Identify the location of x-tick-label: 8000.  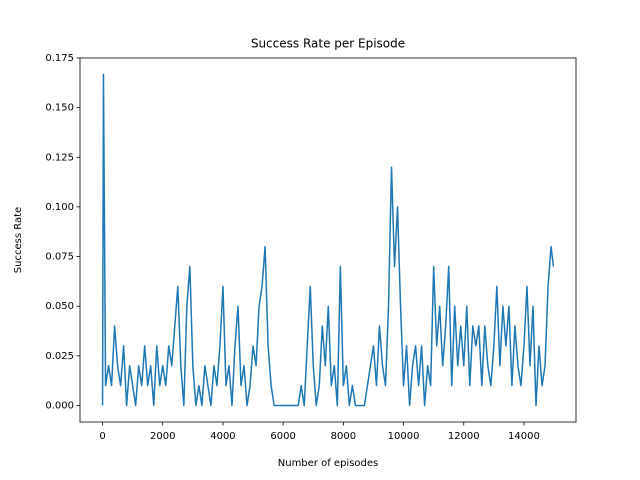
(343, 436).